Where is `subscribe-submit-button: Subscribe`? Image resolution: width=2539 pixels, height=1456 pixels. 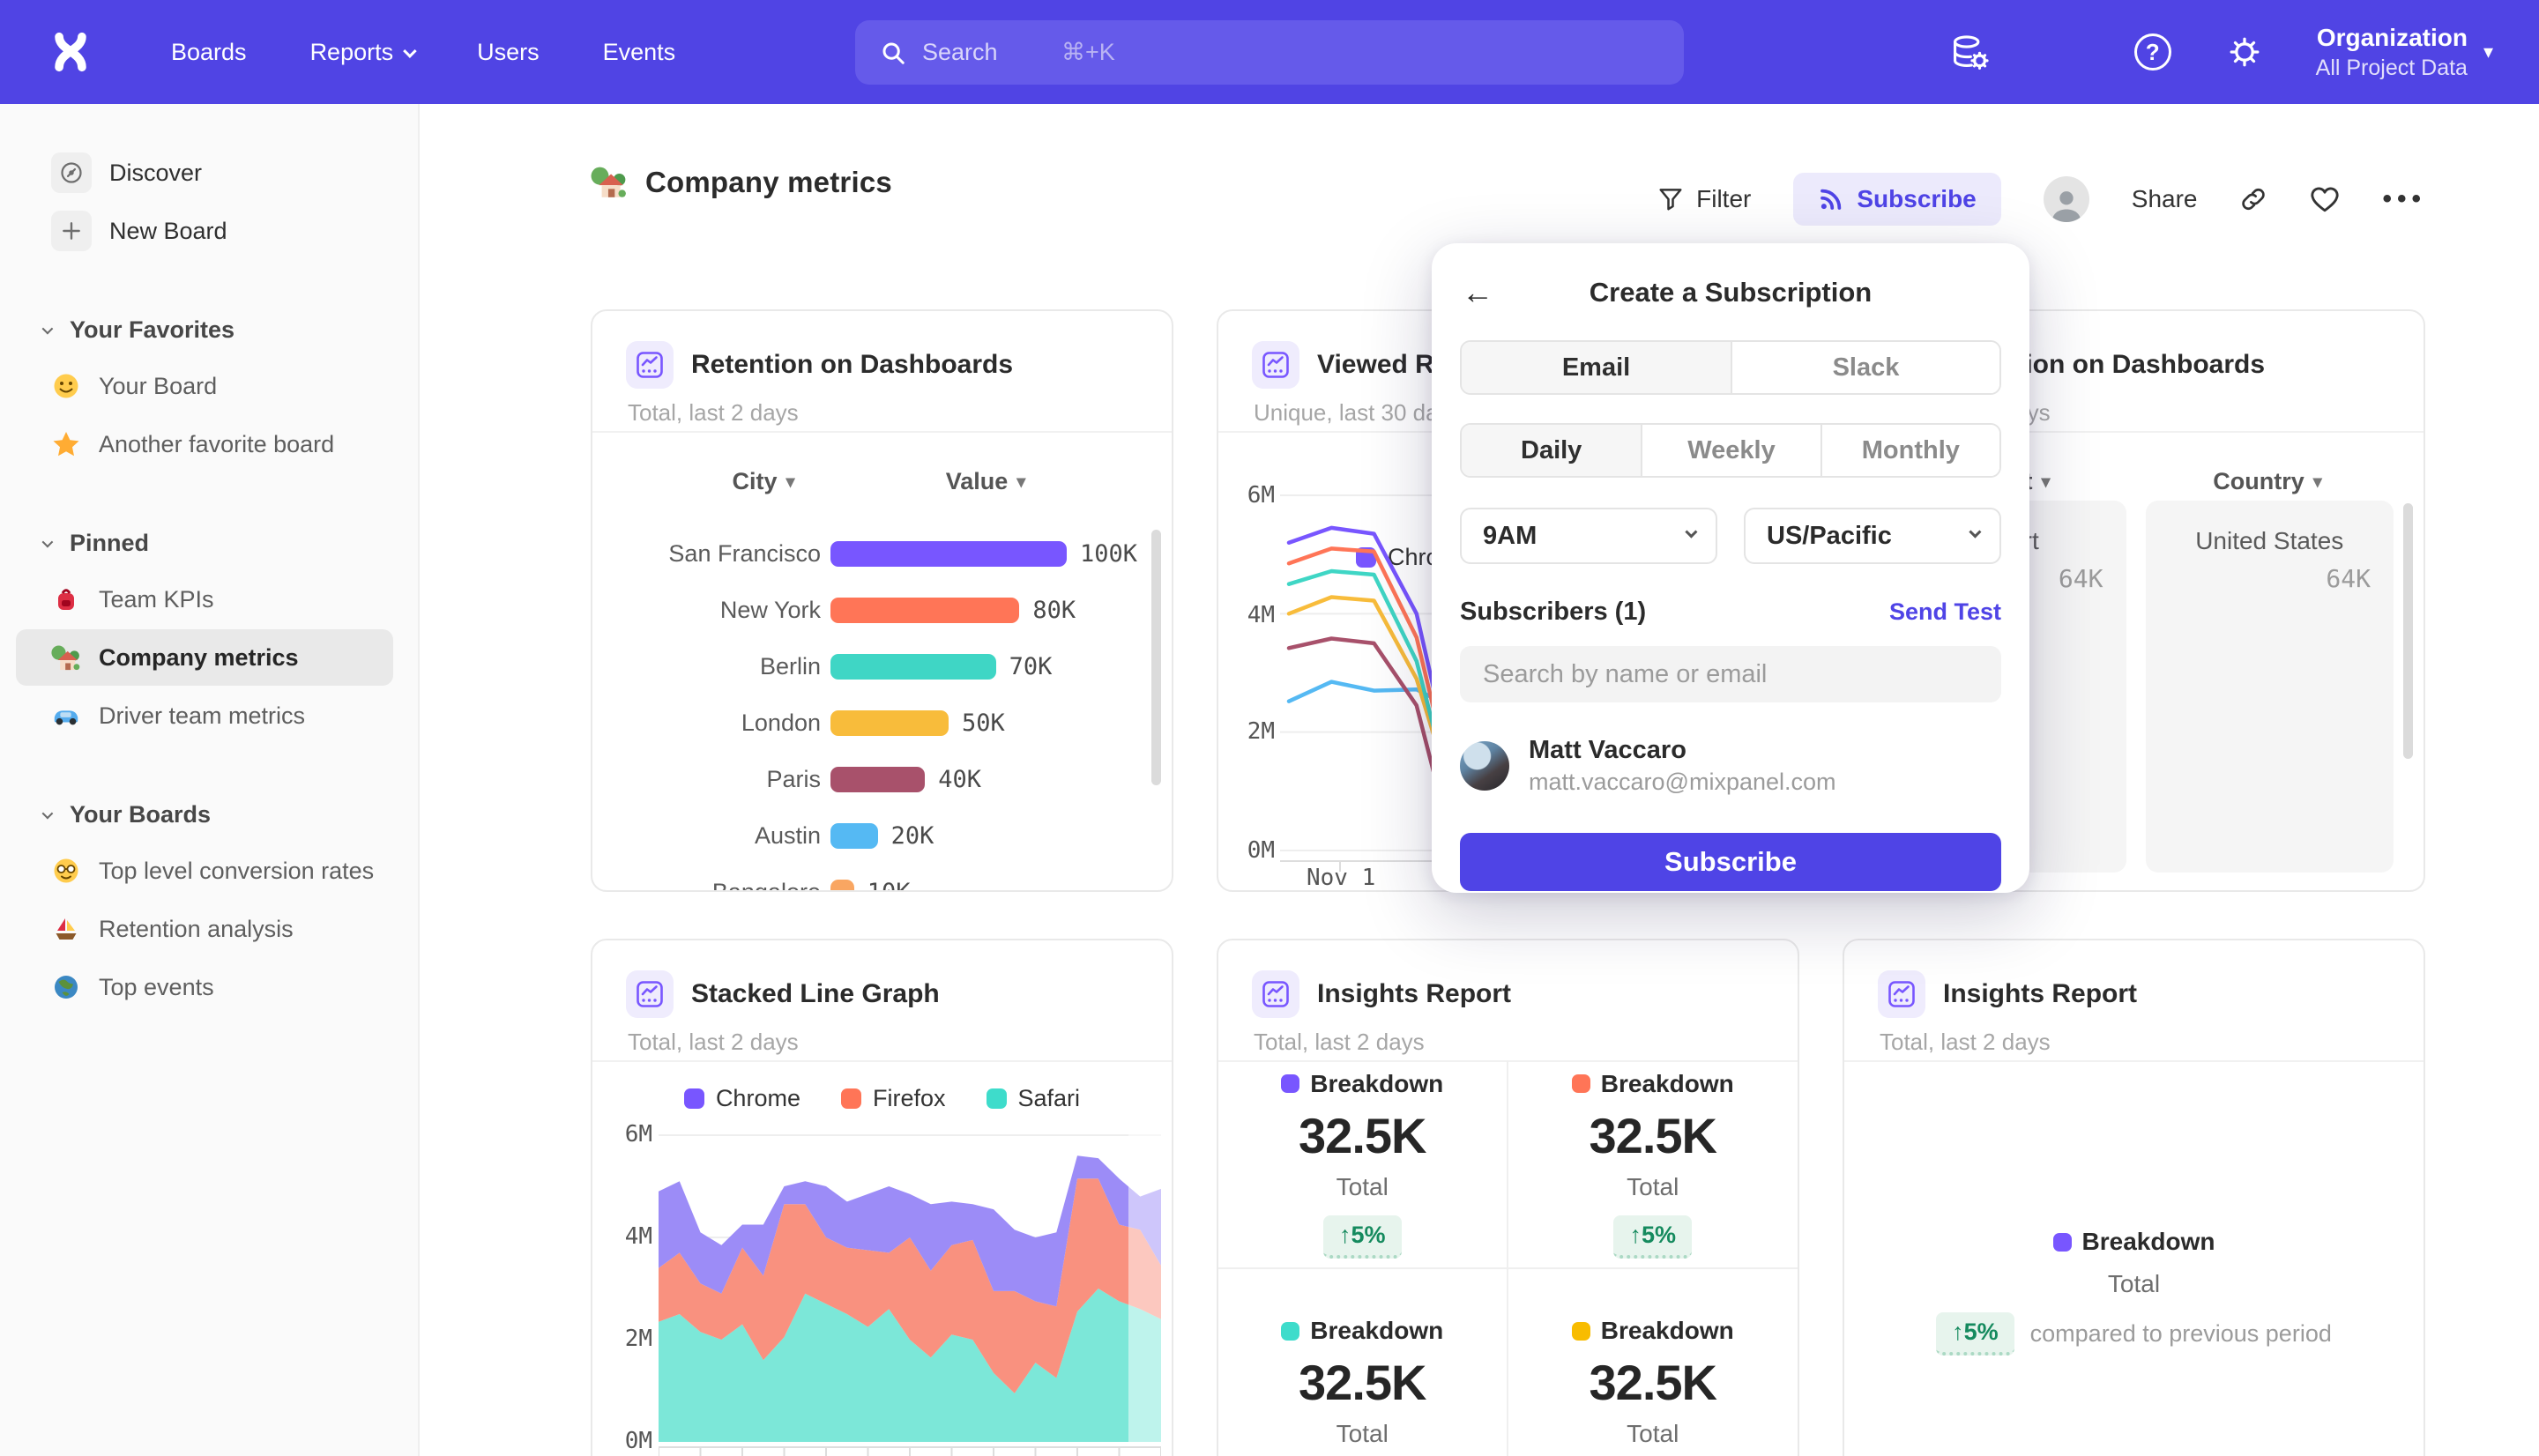 subscribe-submit-button: Subscribe is located at coordinates (1730, 862).